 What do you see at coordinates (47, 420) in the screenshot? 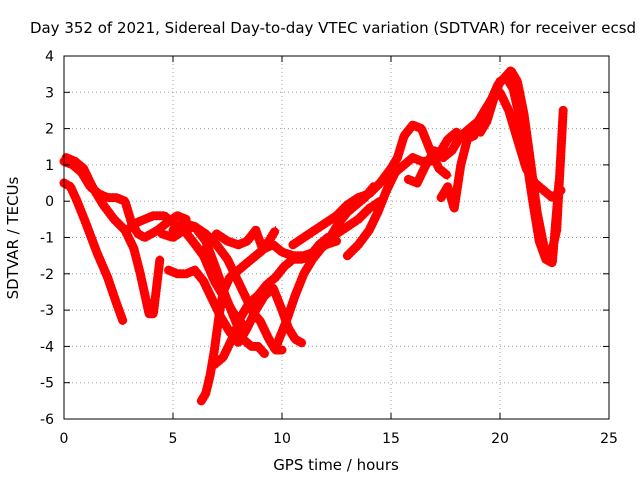
I see `y-tick-label: -6` at bounding box center [47, 420].